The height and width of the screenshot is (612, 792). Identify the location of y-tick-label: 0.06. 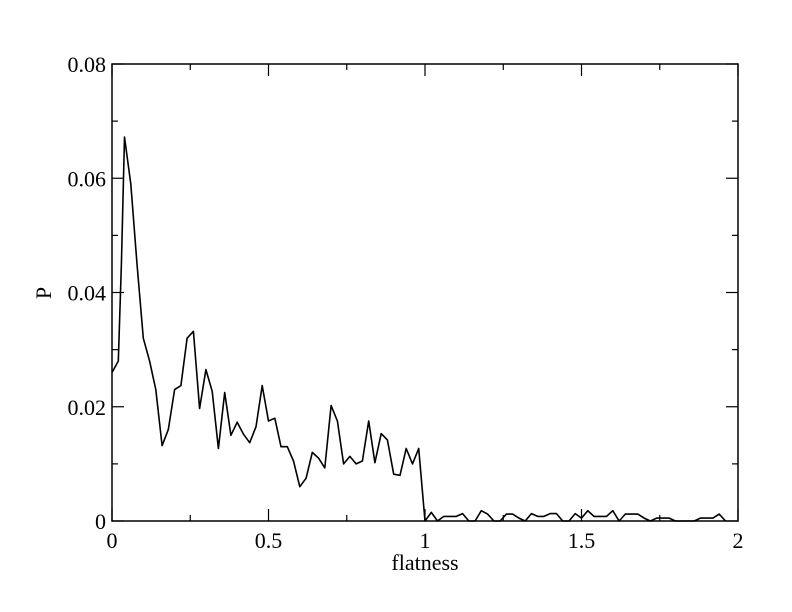
(87, 178).